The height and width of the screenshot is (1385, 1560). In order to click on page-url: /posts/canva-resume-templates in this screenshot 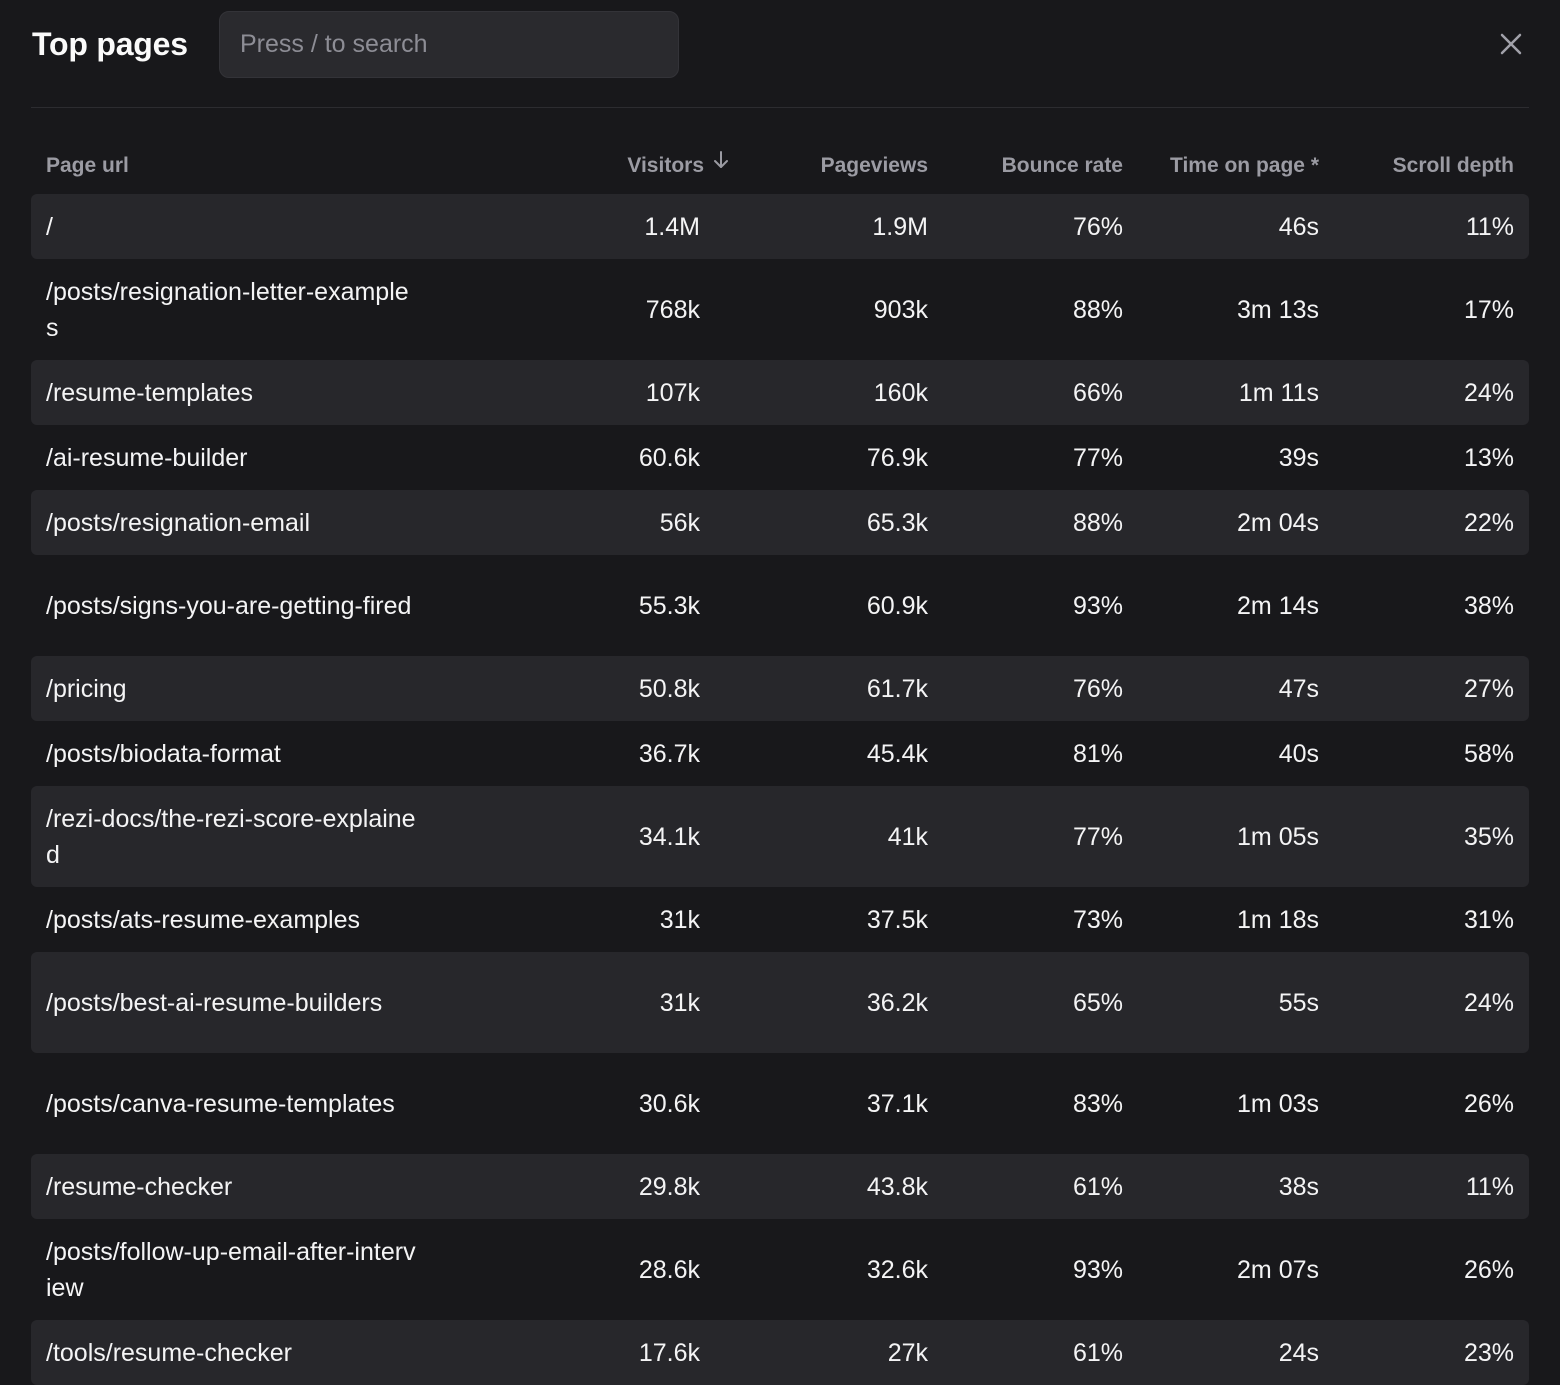, I will do `click(220, 1103)`.